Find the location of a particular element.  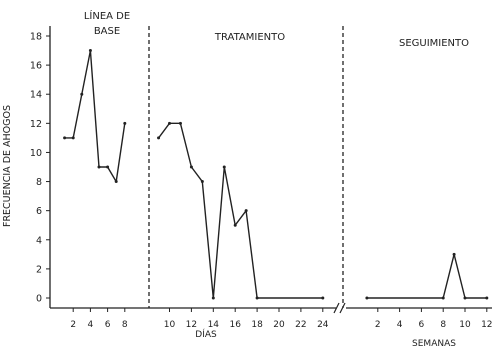

y-tick-label: 4 is located at coordinates (39, 240).